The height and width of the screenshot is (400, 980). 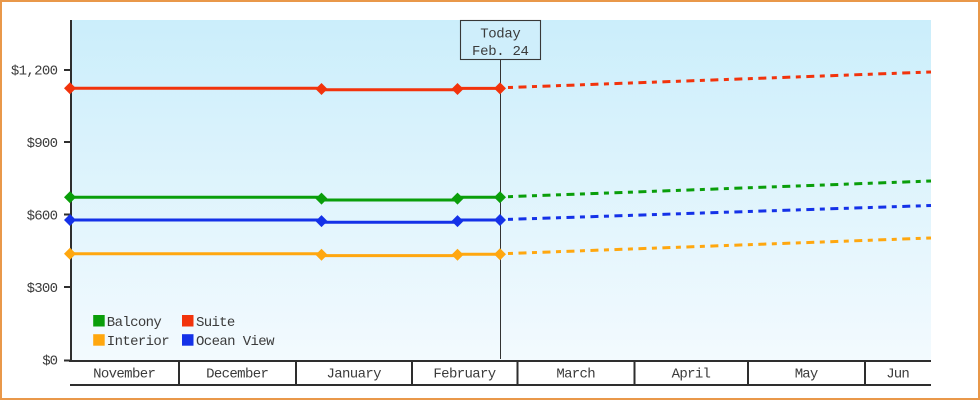 What do you see at coordinates (575, 375) in the screenshot?
I see `svg-text: March` at bounding box center [575, 375].